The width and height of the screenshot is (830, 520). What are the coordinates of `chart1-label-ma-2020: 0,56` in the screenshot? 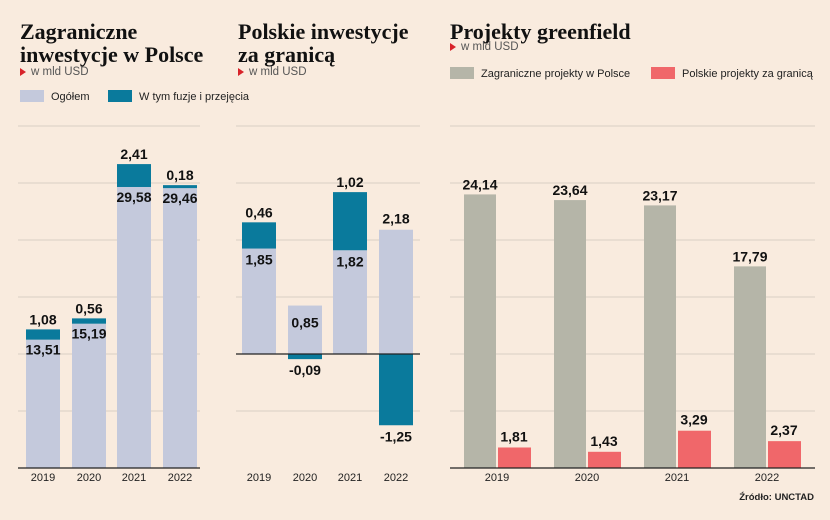 It's located at (88, 308).